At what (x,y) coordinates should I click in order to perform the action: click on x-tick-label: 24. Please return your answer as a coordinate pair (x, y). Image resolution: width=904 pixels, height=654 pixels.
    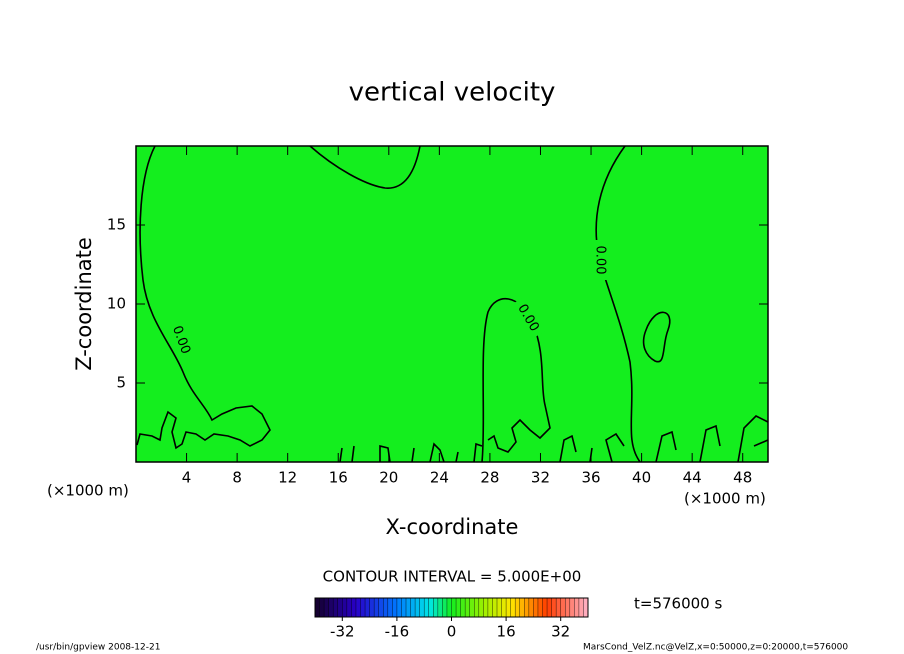
    Looking at the image, I should click on (439, 478).